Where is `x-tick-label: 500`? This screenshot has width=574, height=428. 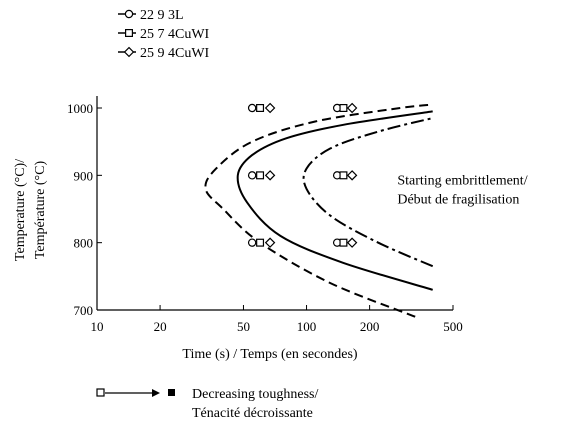
x-tick-label: 500 is located at coordinates (453, 326).